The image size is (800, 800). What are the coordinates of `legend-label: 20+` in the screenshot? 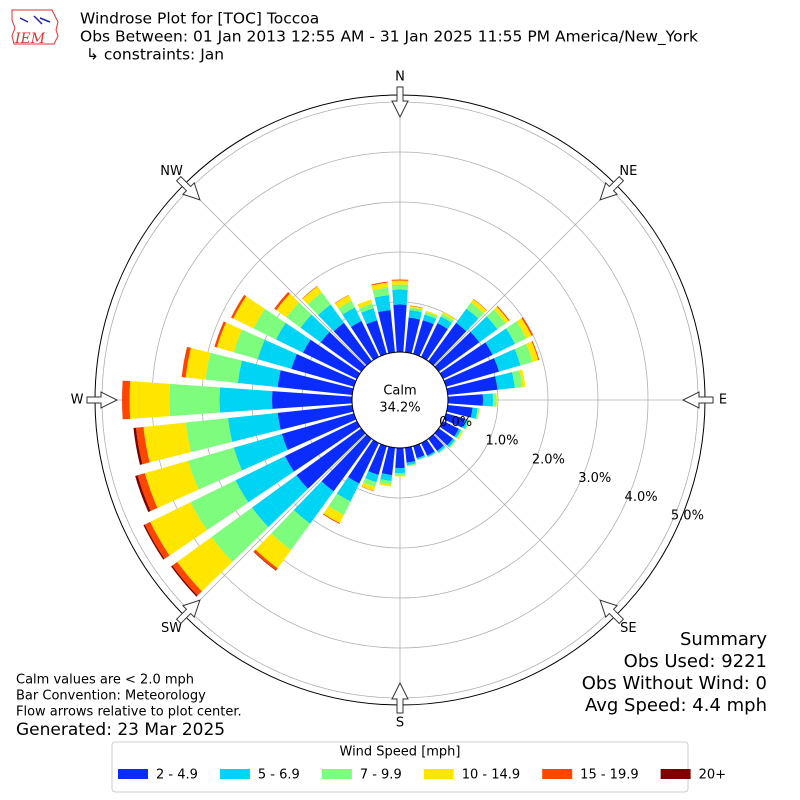 It's located at (712, 775).